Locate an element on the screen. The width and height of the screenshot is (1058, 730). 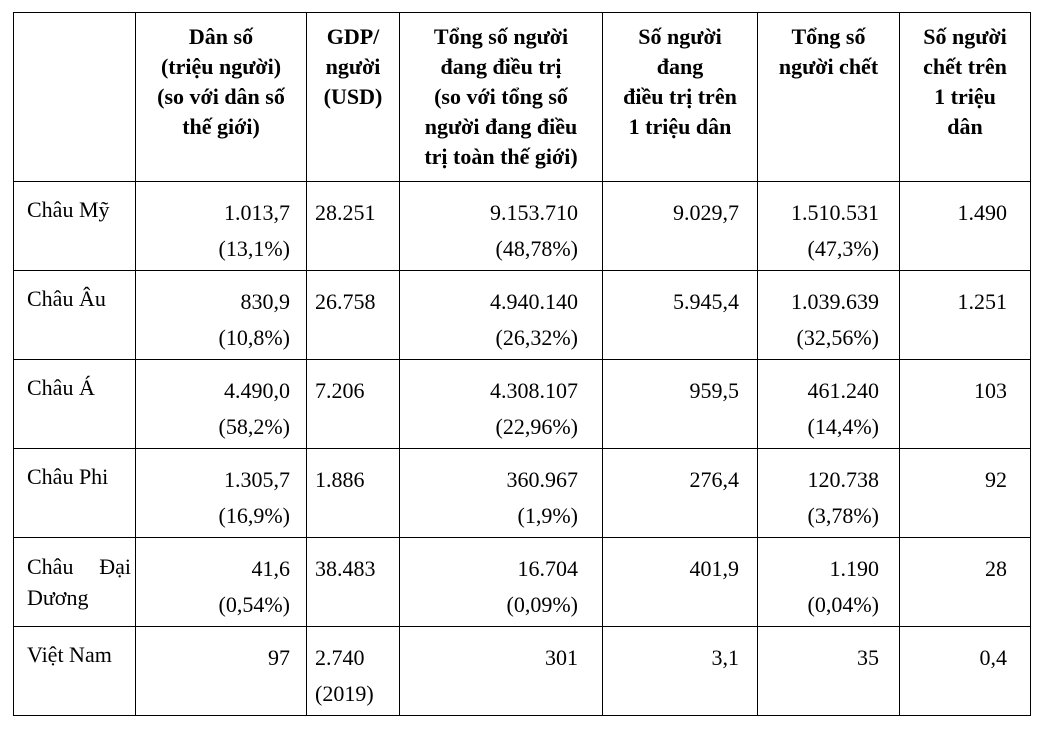
header-deaths-per-million: Số người chết trên 1 triệu dân is located at coordinates (965, 97).